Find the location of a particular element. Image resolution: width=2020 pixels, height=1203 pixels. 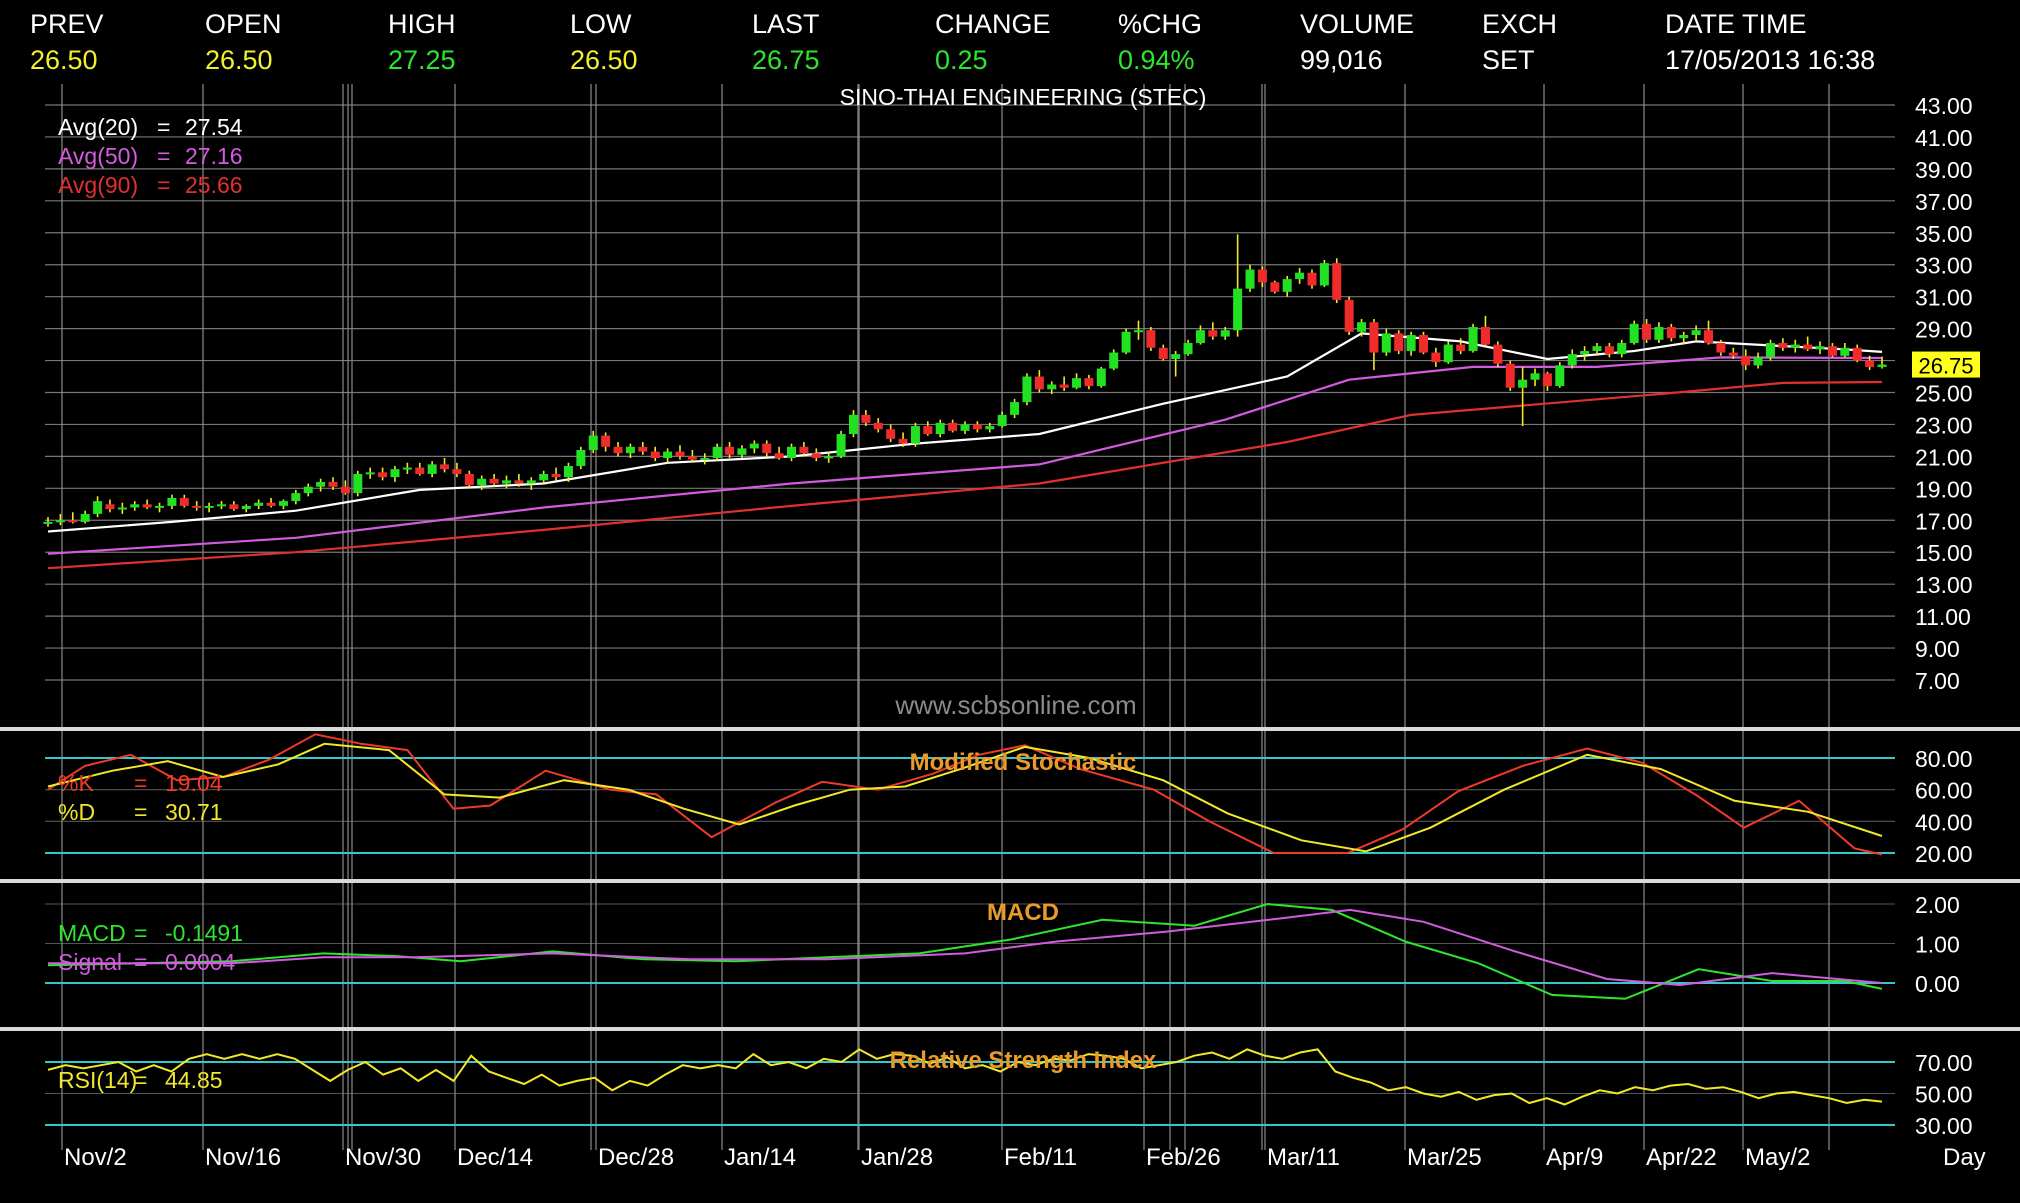

quote-field: DATE TIME 17/05/2013 16:38 is located at coordinates (1770, 42).